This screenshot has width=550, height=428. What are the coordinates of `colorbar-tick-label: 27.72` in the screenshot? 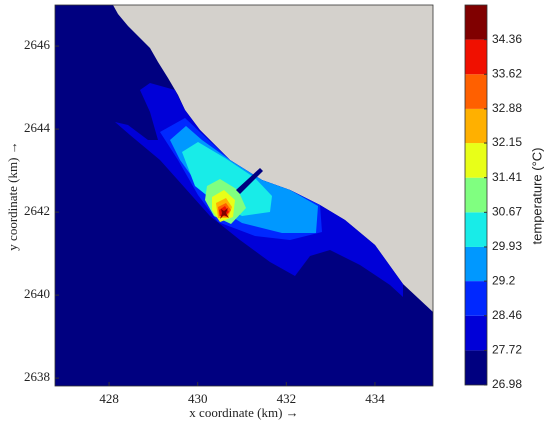 It's located at (507, 350).